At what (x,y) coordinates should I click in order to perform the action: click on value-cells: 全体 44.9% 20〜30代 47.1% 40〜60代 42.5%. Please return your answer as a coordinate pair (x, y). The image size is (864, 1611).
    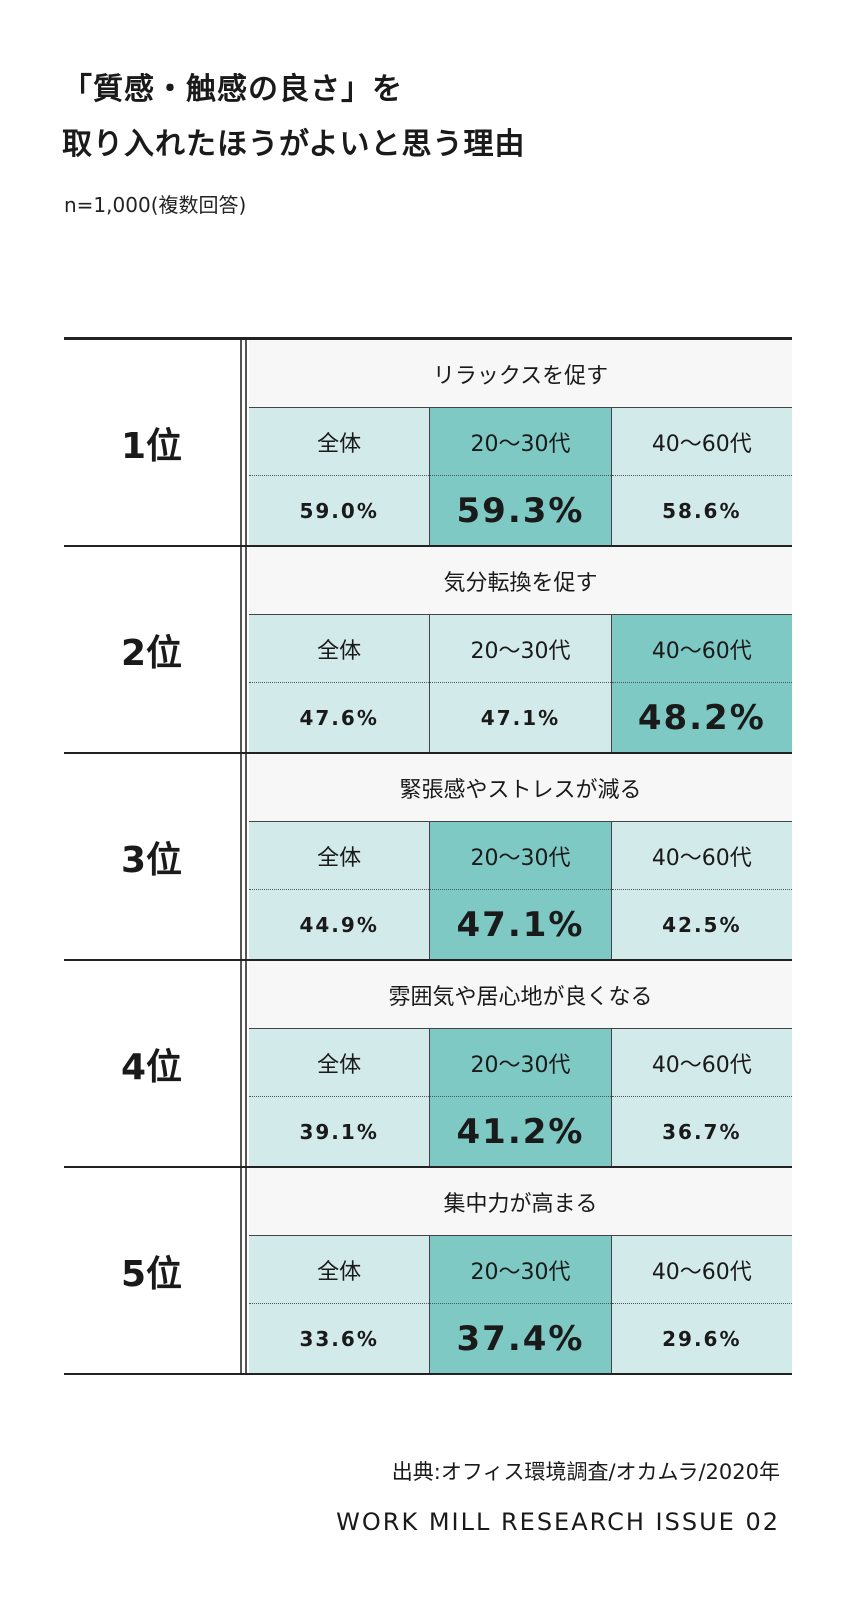
    Looking at the image, I should click on (520, 890).